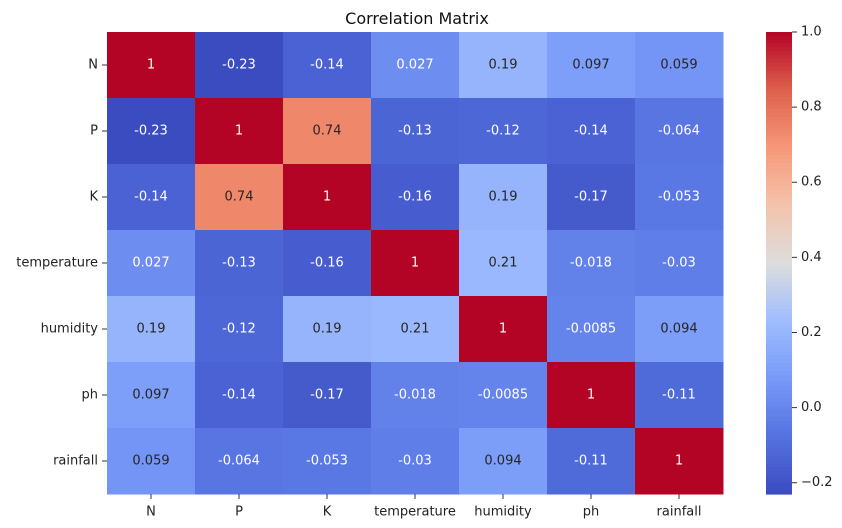 Image resolution: width=842 pixels, height=528 pixels. Describe the element at coordinates (94, 131) in the screenshot. I see `y-tick-label: P` at that location.